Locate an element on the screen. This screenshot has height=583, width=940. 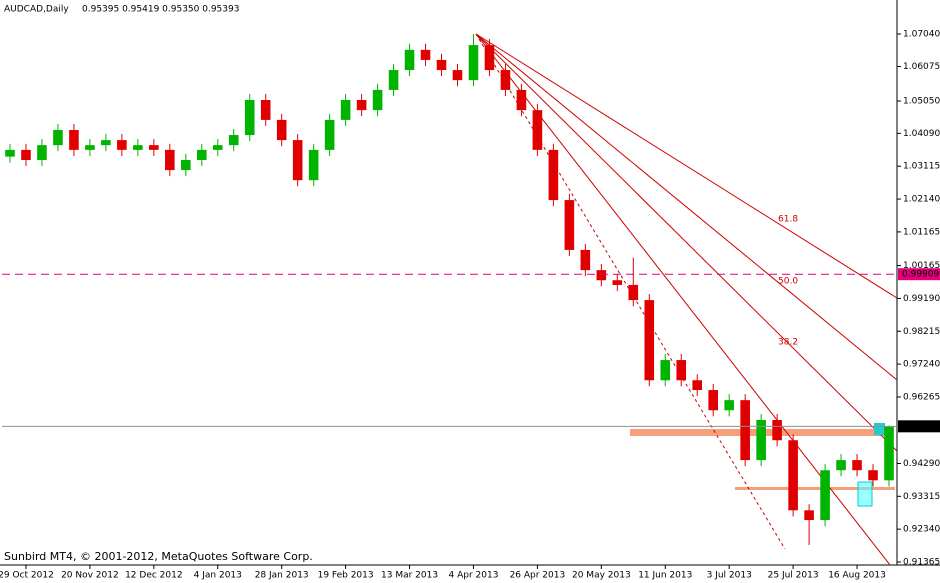
y-tick-label: 1.06075 is located at coordinates (921, 67).